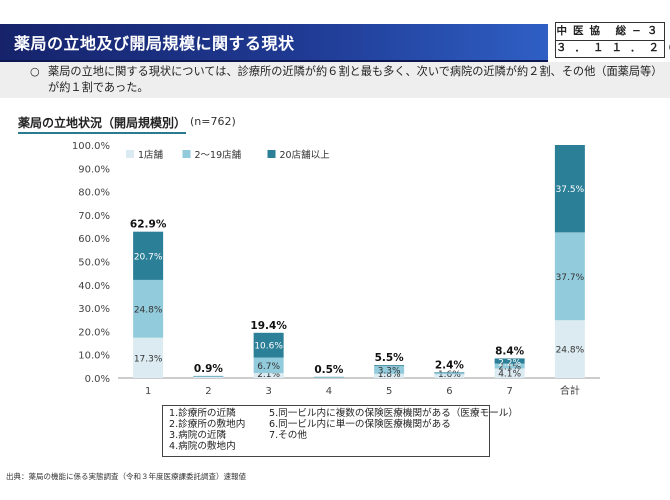 Image resolution: width=670 pixels, height=500 pixels. Describe the element at coordinates (94, 239) in the screenshot. I see `y-tick-label: 60.0%` at that location.